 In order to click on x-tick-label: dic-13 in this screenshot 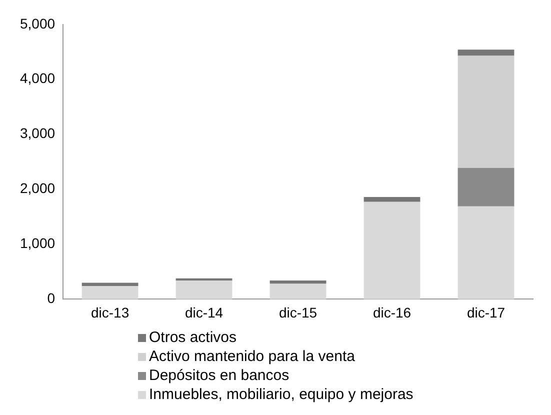, I will do `click(110, 312)`.